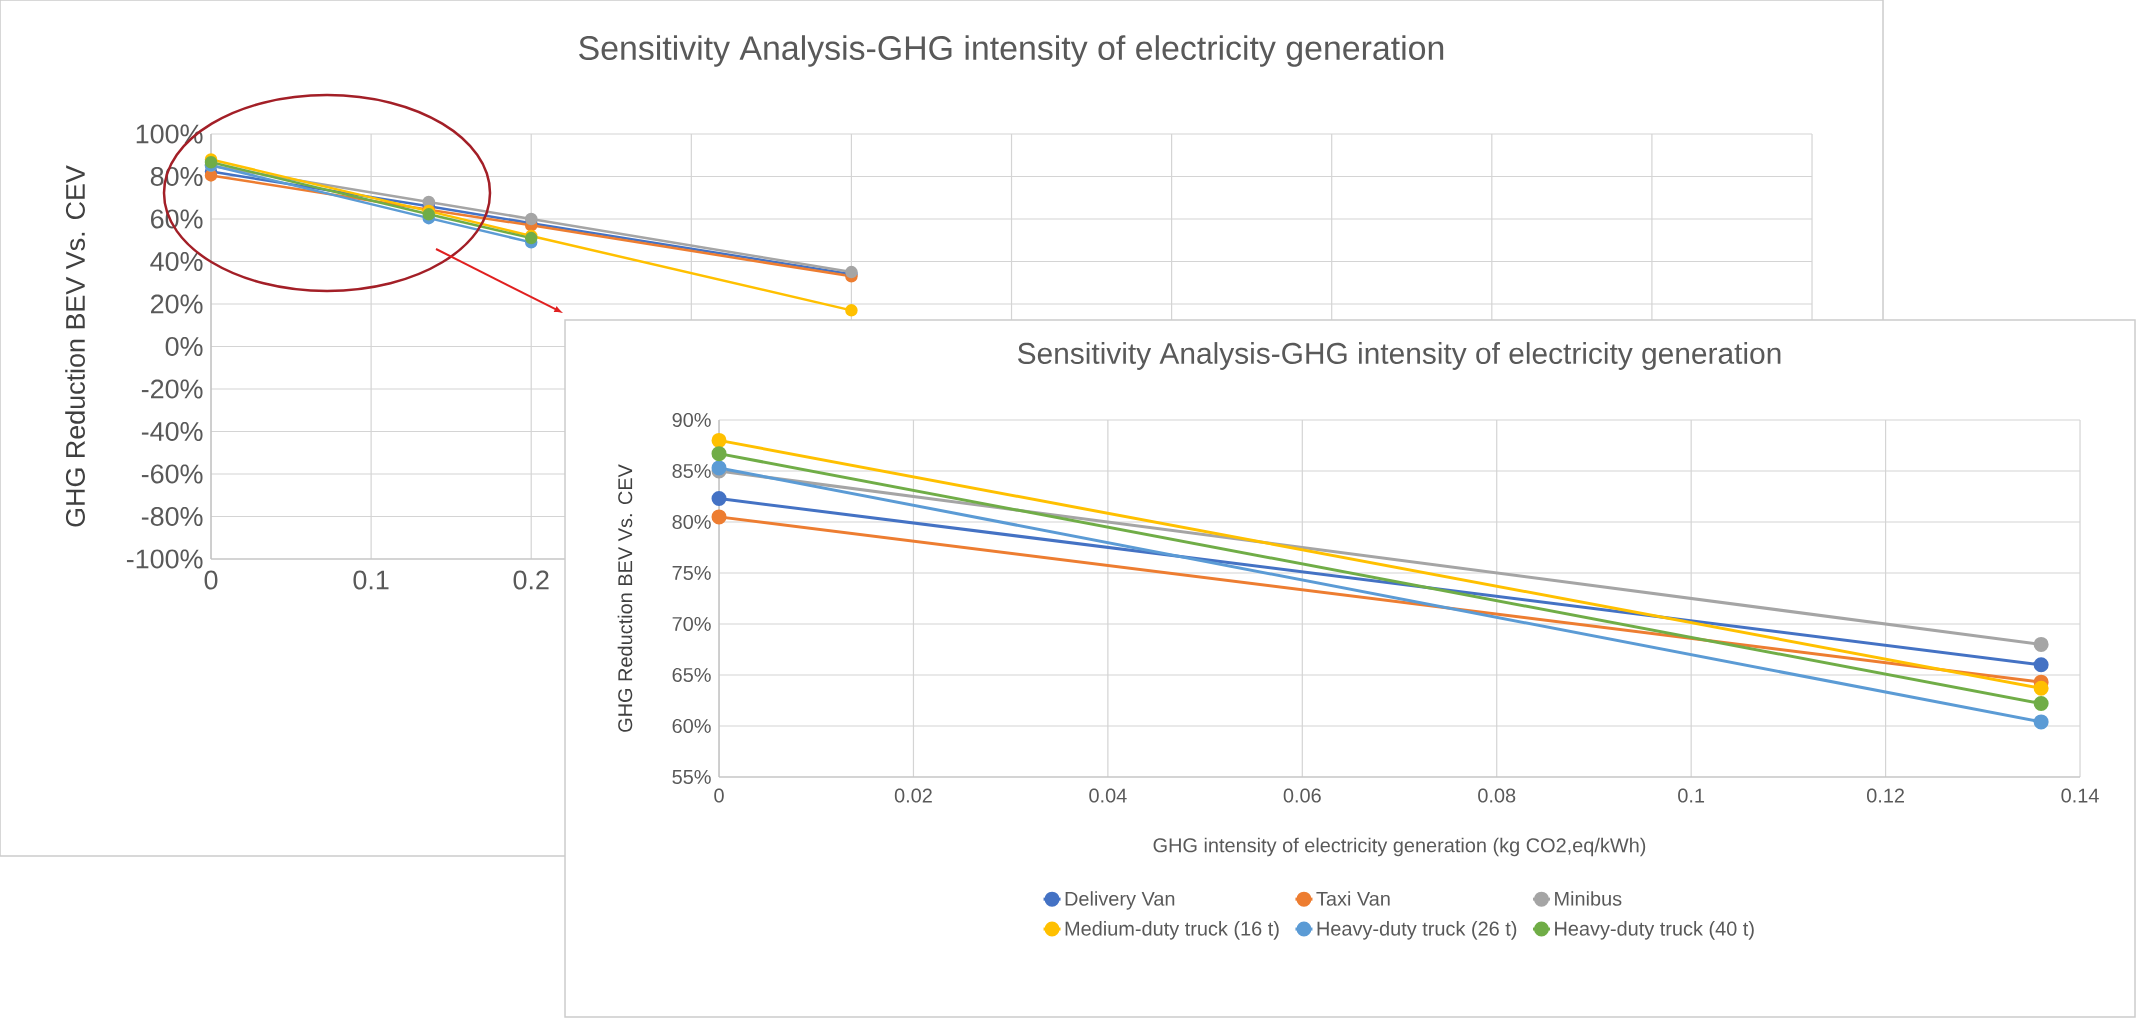 This screenshot has height=1018, width=2136. I want to click on legend-label: Heavy-duty truck (40 t), so click(1654, 930).